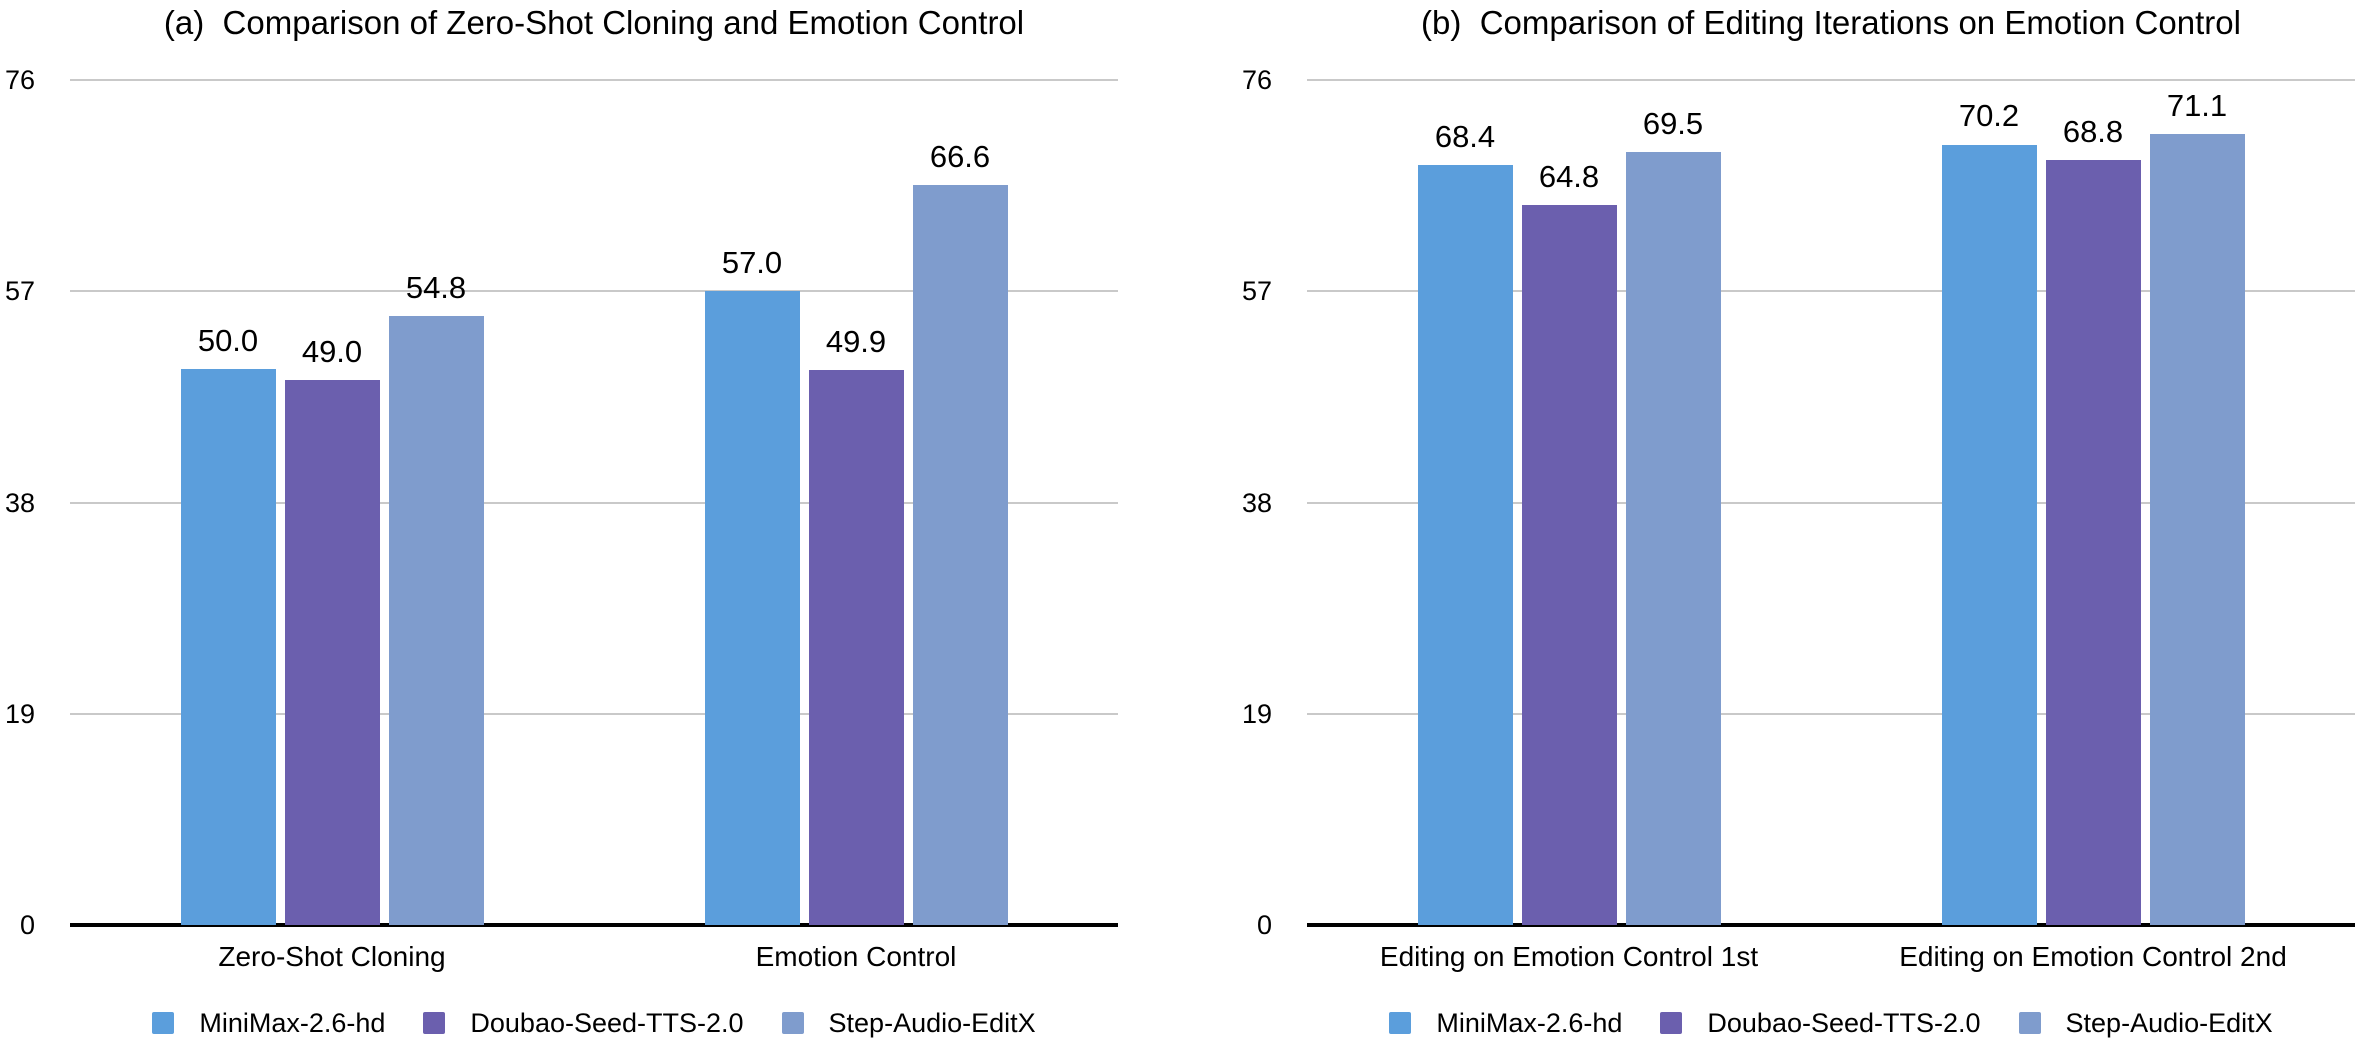 The height and width of the screenshot is (1061, 2365). Describe the element at coordinates (1569, 176) in the screenshot. I see `bar-value-label: 64.8` at that location.